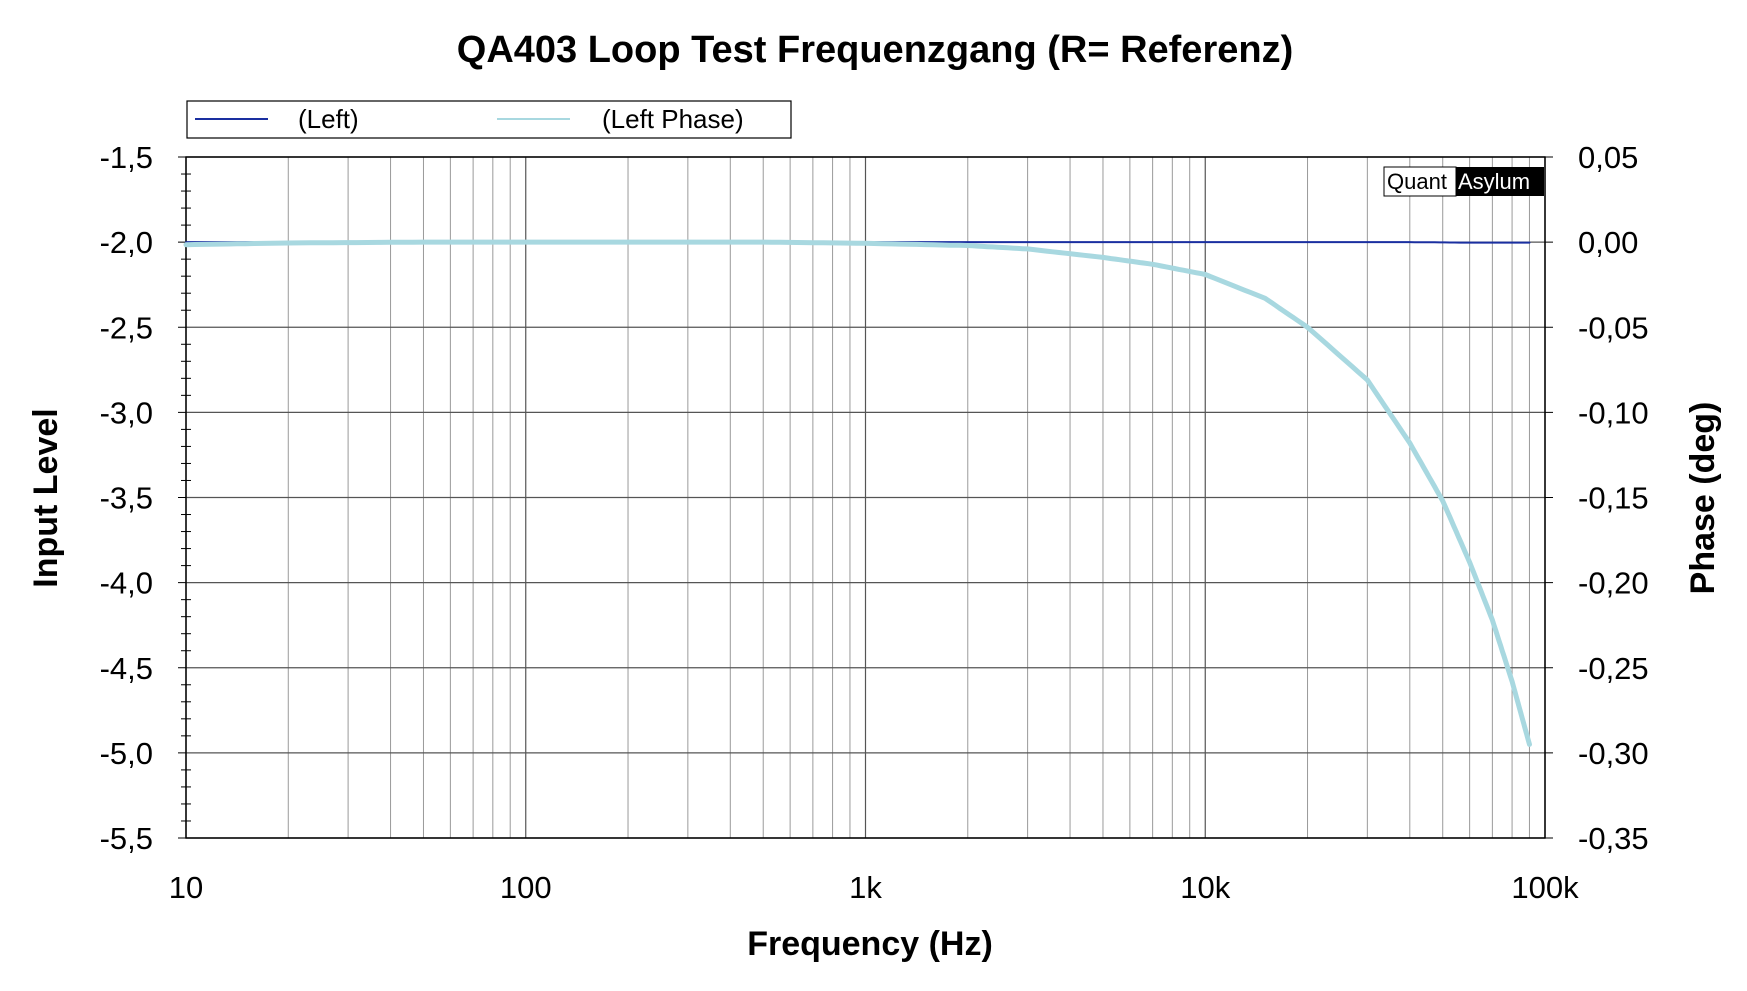  What do you see at coordinates (673, 119) in the screenshot?
I see `legend-label-left-phase: (Left Phase)` at bounding box center [673, 119].